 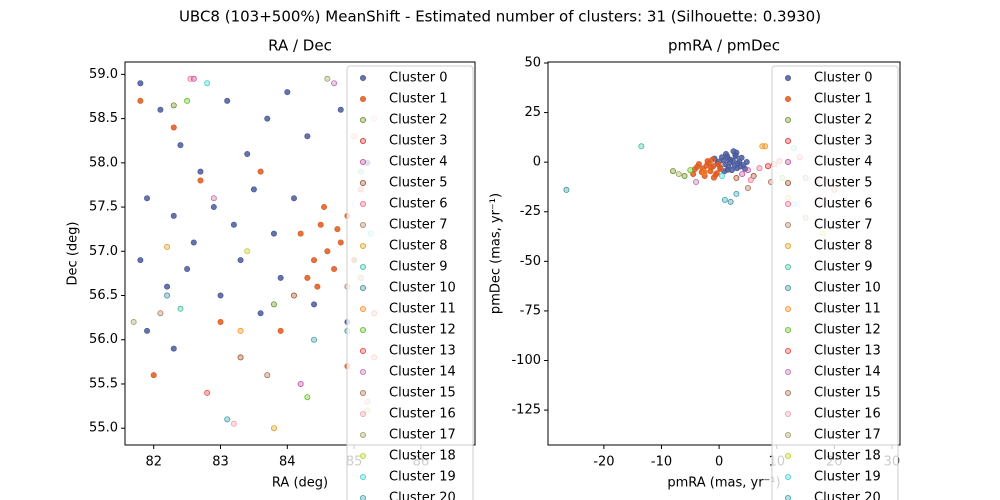 What do you see at coordinates (526, 410) in the screenshot?
I see `y-tick-label: -125` at bounding box center [526, 410].